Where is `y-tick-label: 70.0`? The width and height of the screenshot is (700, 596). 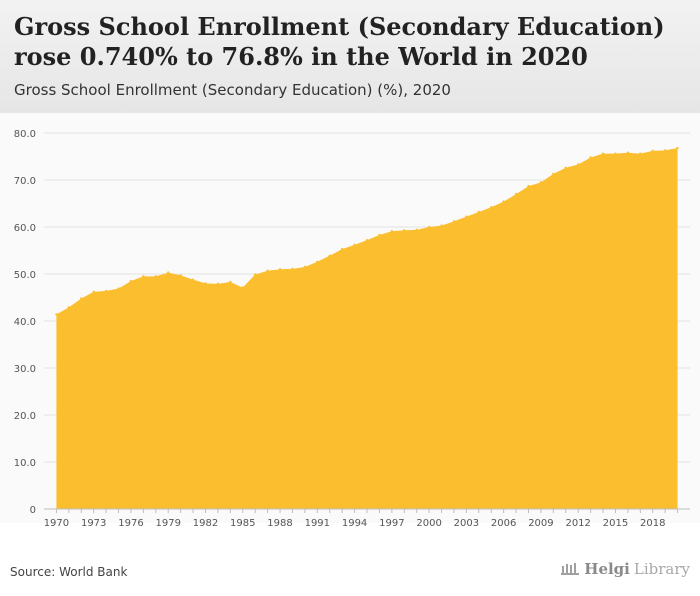 y-tick-label: 70.0 is located at coordinates (25, 181).